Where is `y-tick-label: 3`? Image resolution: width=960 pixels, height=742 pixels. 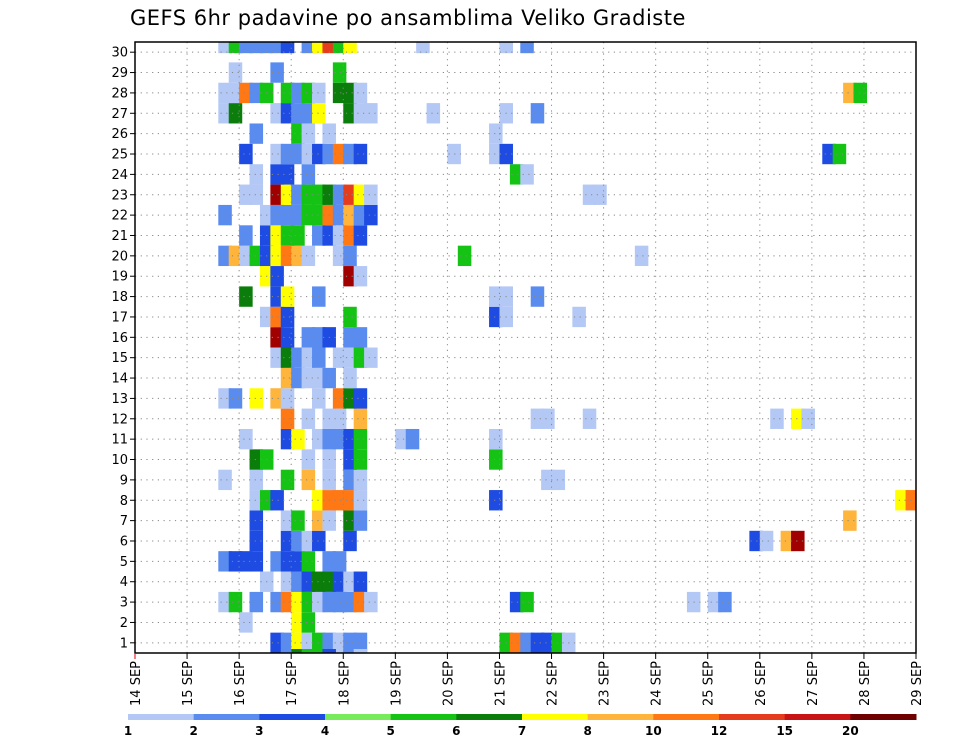 y-tick-label: 3 is located at coordinates (124, 603).